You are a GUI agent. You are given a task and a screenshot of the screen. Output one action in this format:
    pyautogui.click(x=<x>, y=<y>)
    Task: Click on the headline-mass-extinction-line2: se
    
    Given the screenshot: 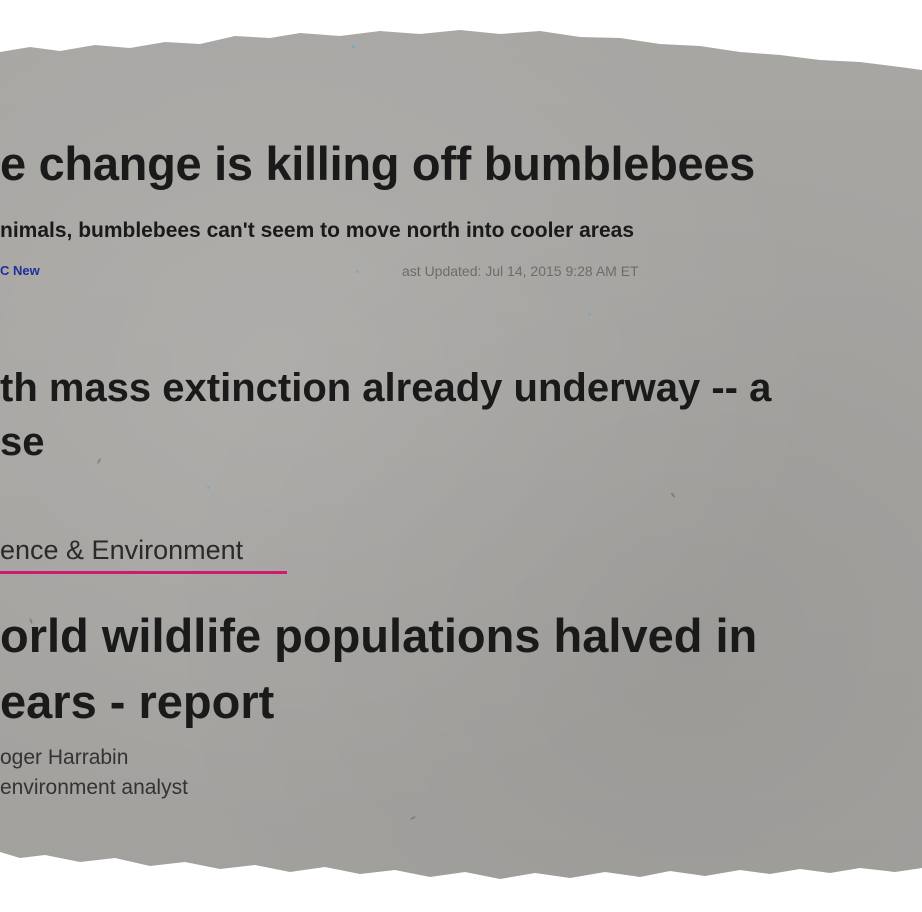 What is the action you would take?
    pyautogui.click(x=22, y=442)
    